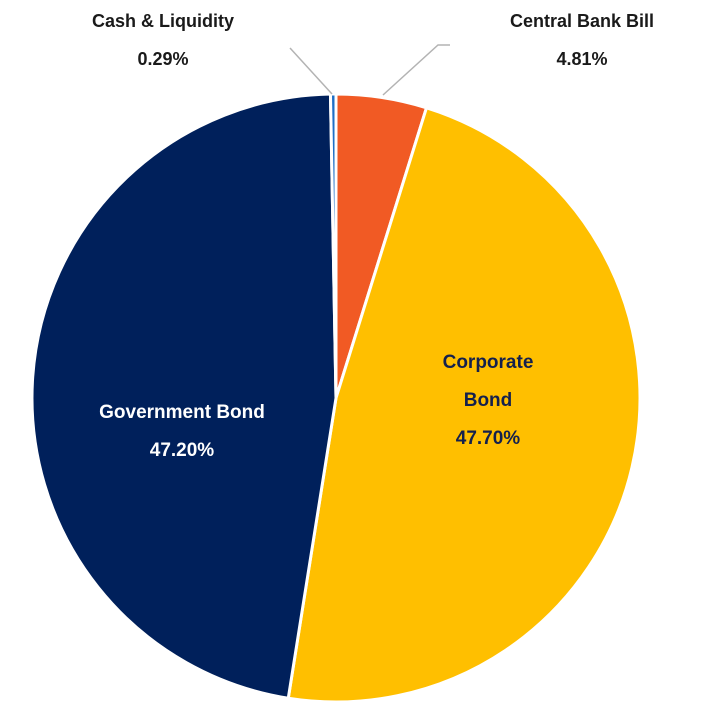 Image resolution: width=712 pixels, height=701 pixels. Describe the element at coordinates (163, 21) in the screenshot. I see `slice-label-cash-liquidity: Cash & Liquidity` at that location.